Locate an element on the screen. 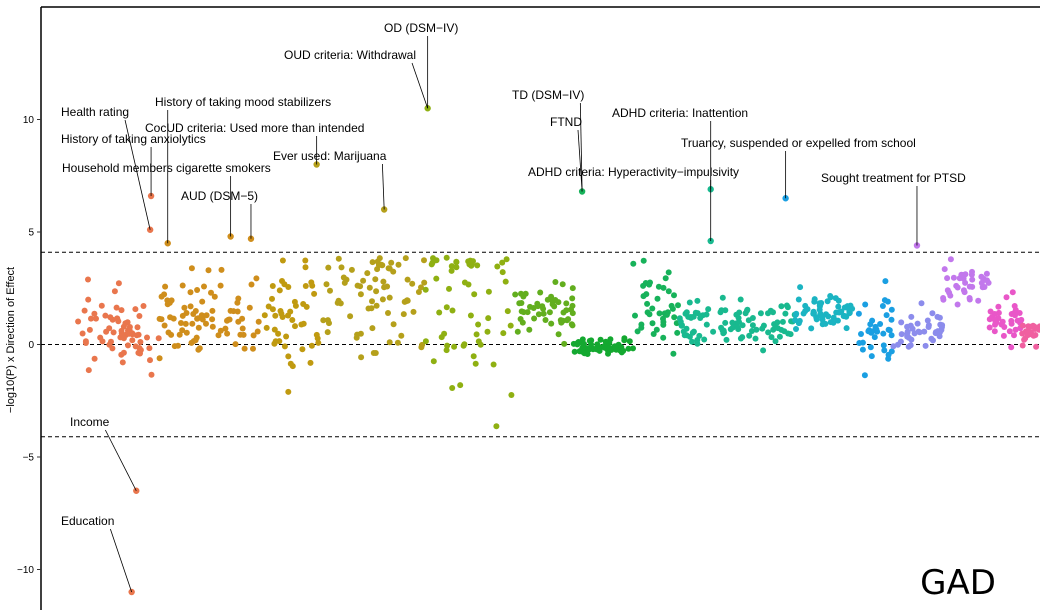 The width and height of the screenshot is (1040, 615). annotation-label: ADHD criteria: Inattention is located at coordinates (680, 113).